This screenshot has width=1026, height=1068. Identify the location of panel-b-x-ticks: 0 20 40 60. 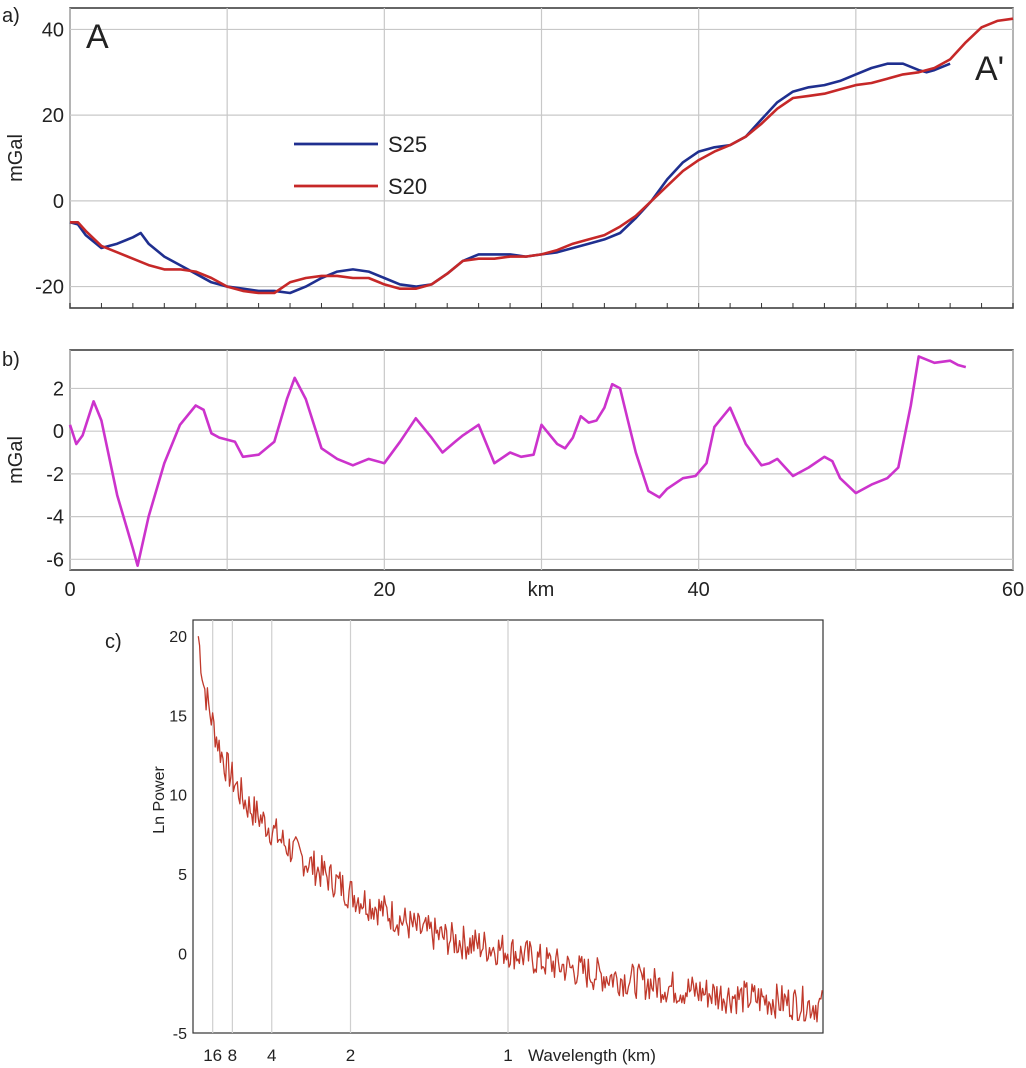
(544, 590).